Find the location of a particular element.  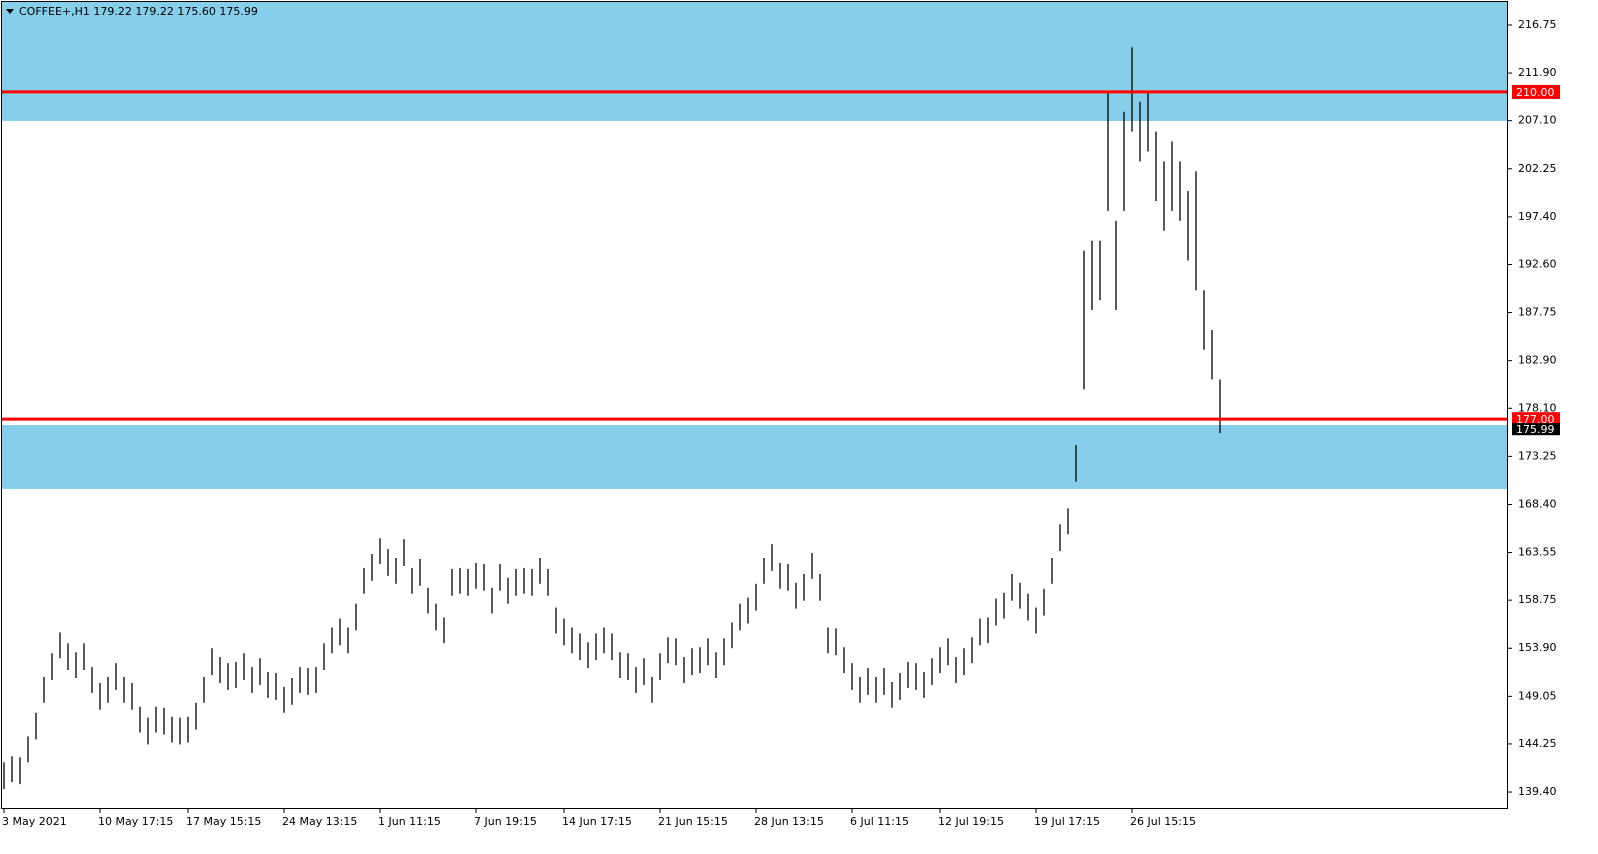

x-tick-label: 21 Jun 15:15 is located at coordinates (693, 821).